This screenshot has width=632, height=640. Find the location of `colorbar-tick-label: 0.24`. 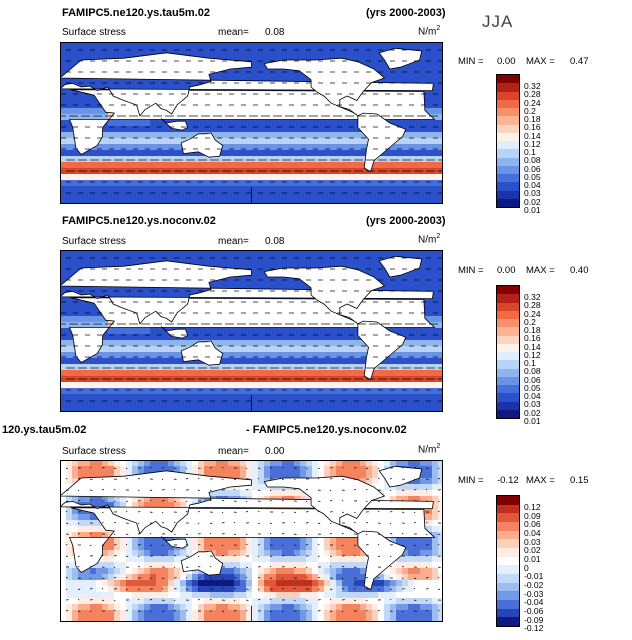

colorbar-tick-label: 0.24 is located at coordinates (532, 313).